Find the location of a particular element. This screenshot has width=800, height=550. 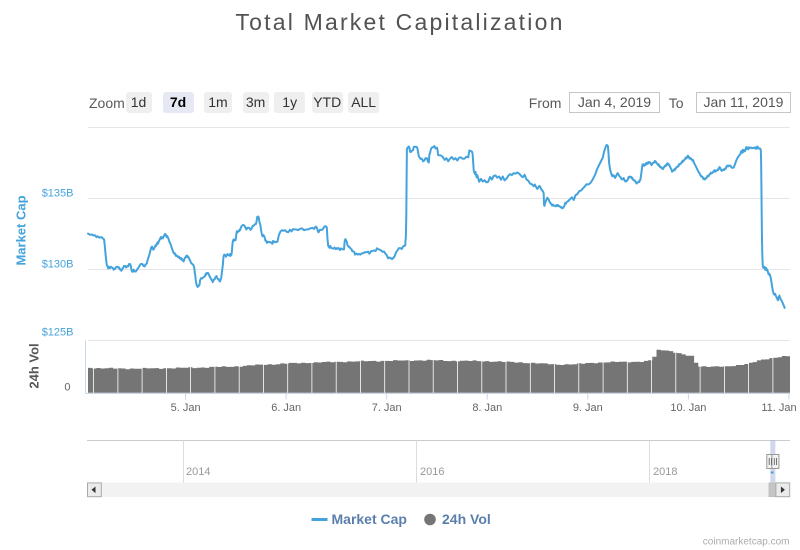

svg-text: 5. Jan is located at coordinates (186, 408).